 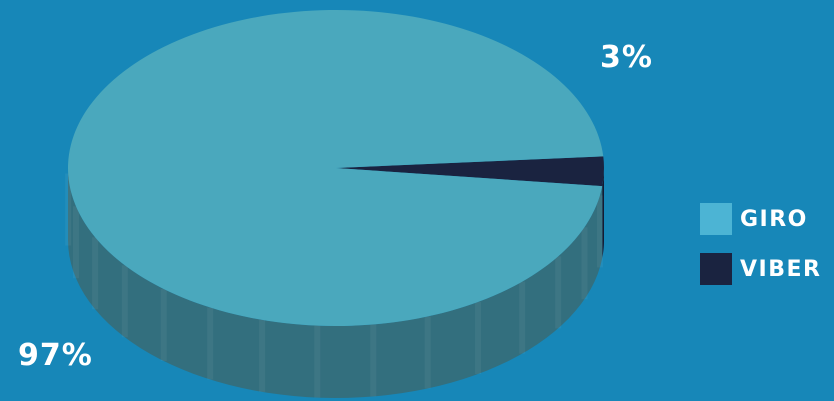 What do you see at coordinates (716, 219) in the screenshot?
I see `legend-swatch-giro` at bounding box center [716, 219].